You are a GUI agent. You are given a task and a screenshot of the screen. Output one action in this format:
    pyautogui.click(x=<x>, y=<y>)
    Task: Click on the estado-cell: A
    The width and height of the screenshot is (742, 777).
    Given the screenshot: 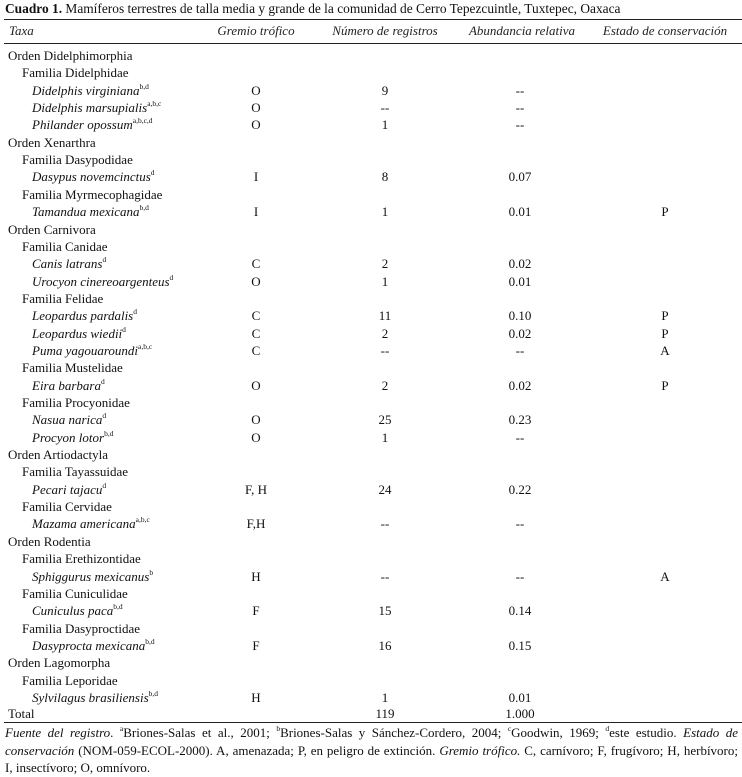 What is the action you would take?
    pyautogui.click(x=665, y=576)
    